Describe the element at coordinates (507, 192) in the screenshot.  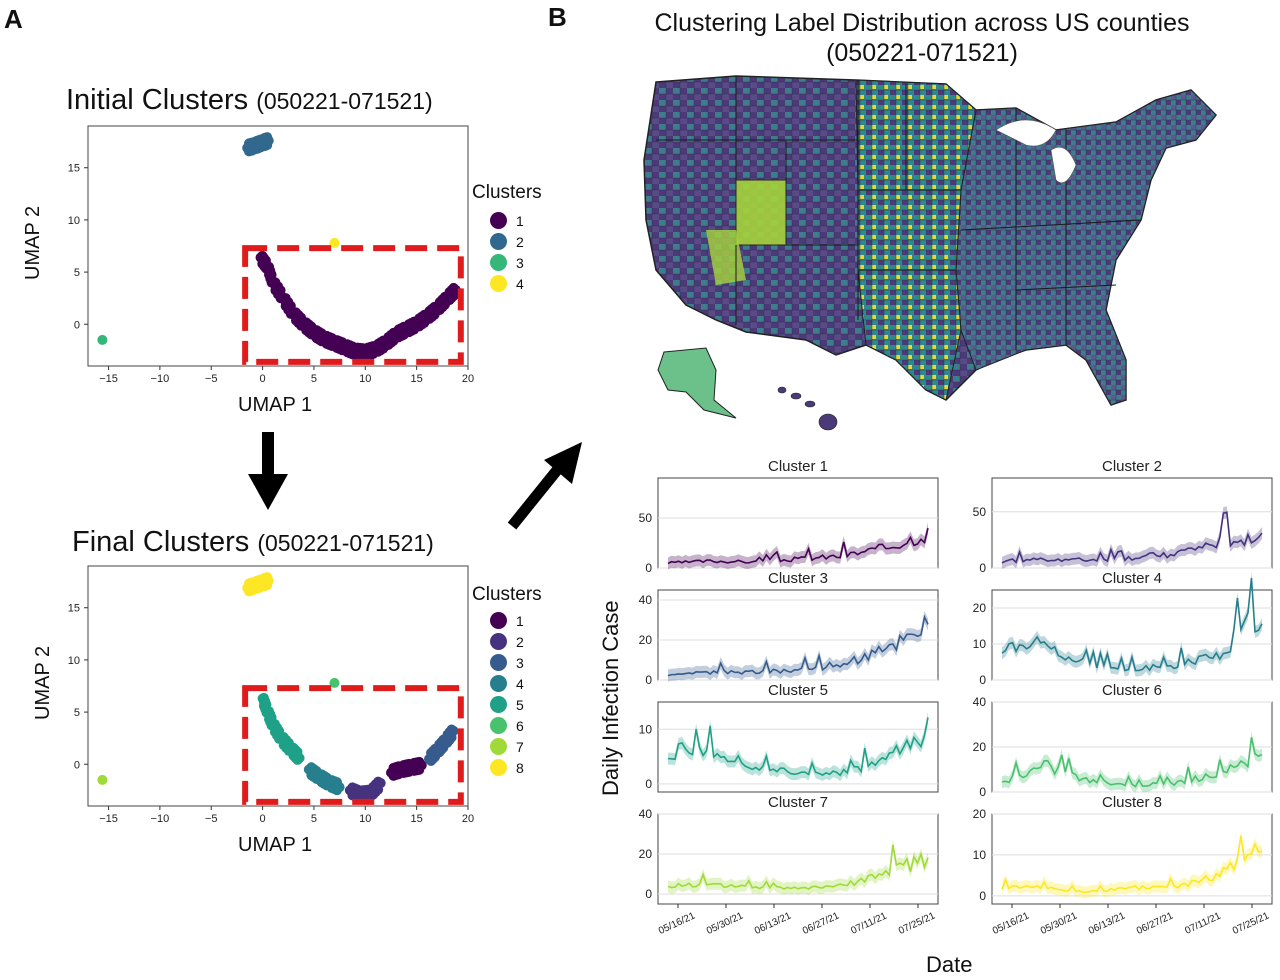
I see `initial-legend-title: Clusters` at that location.